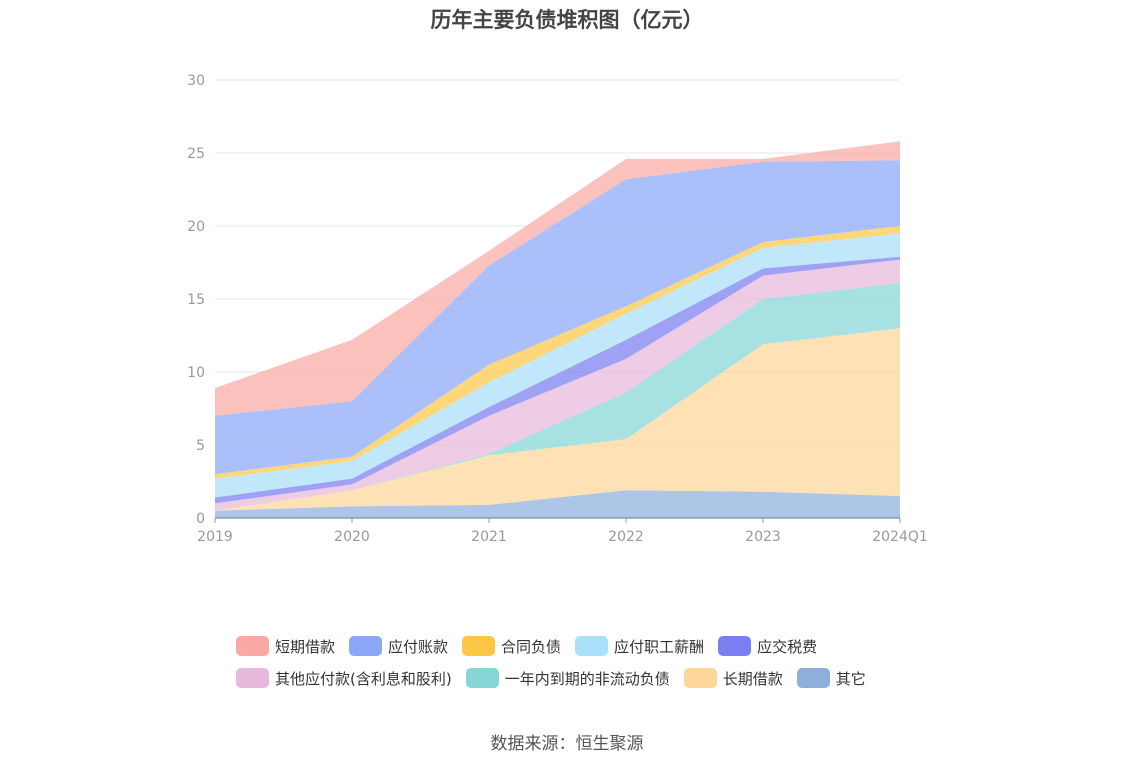 This screenshot has width=1134, height=766. Describe the element at coordinates (352, 537) in the screenshot. I see `x-tick-label: 2020` at that location.